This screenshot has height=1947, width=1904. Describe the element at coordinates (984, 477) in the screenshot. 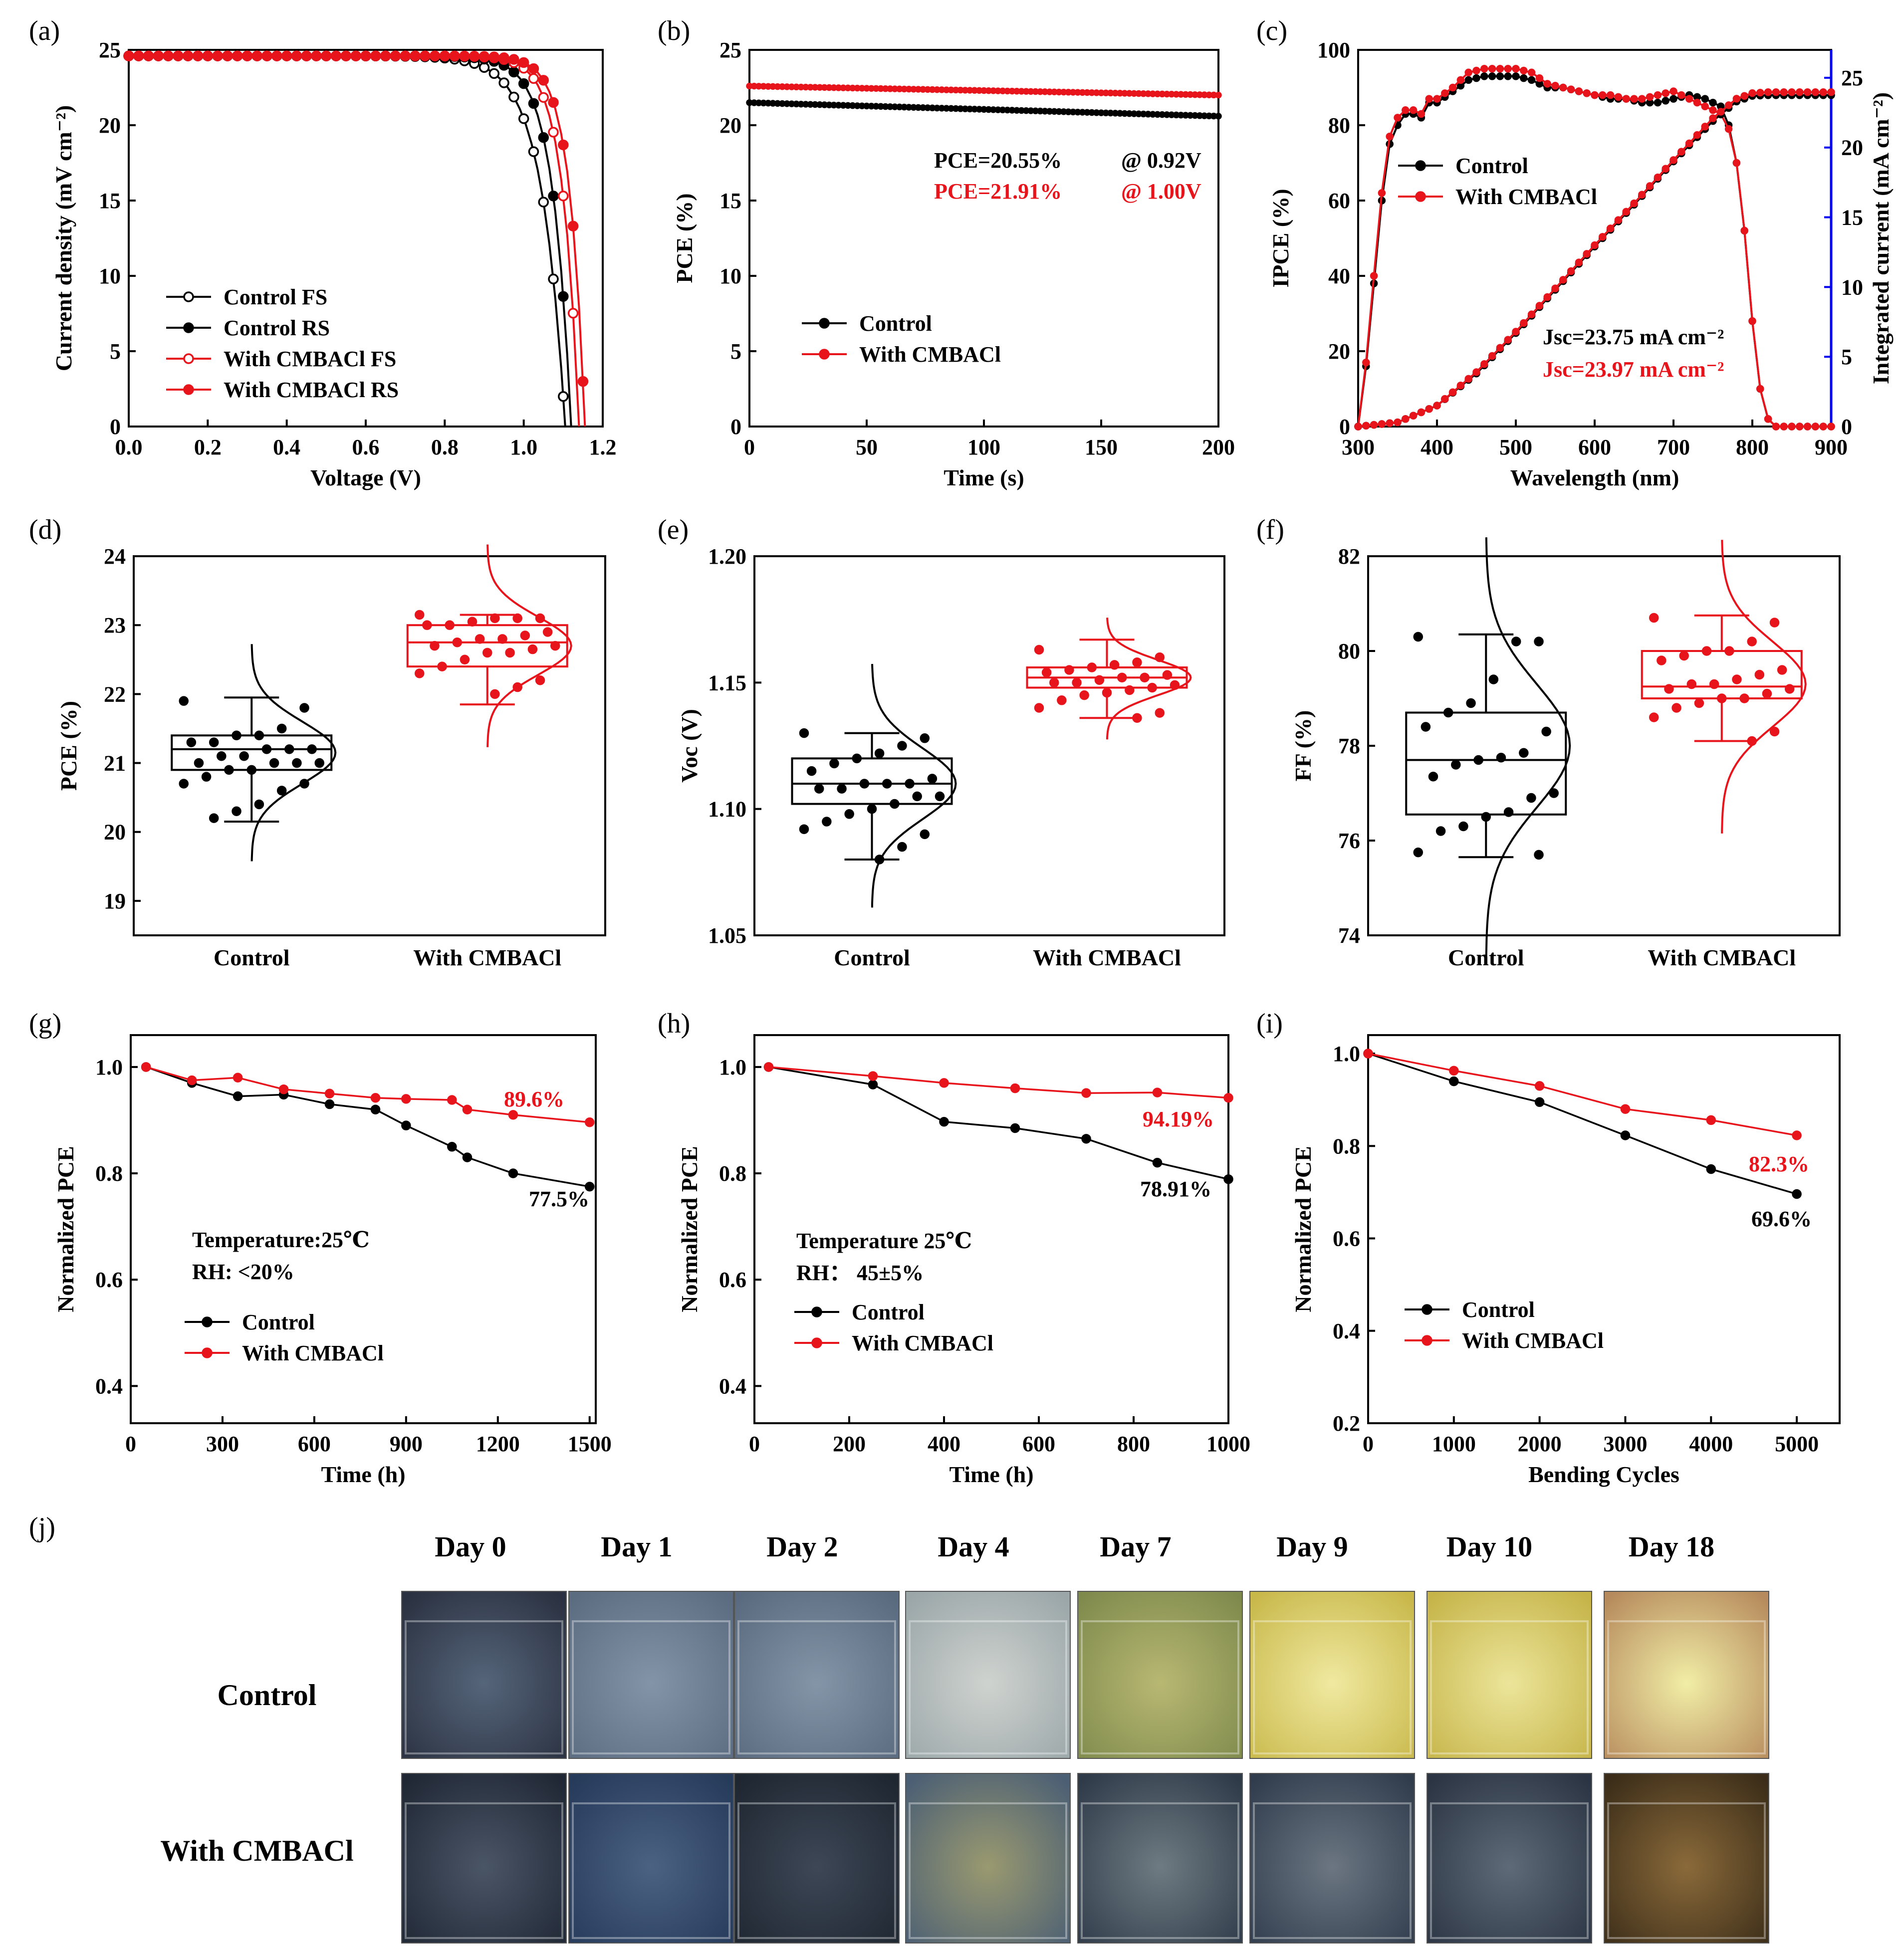

I see `x-axis-label: Time (s)` at that location.